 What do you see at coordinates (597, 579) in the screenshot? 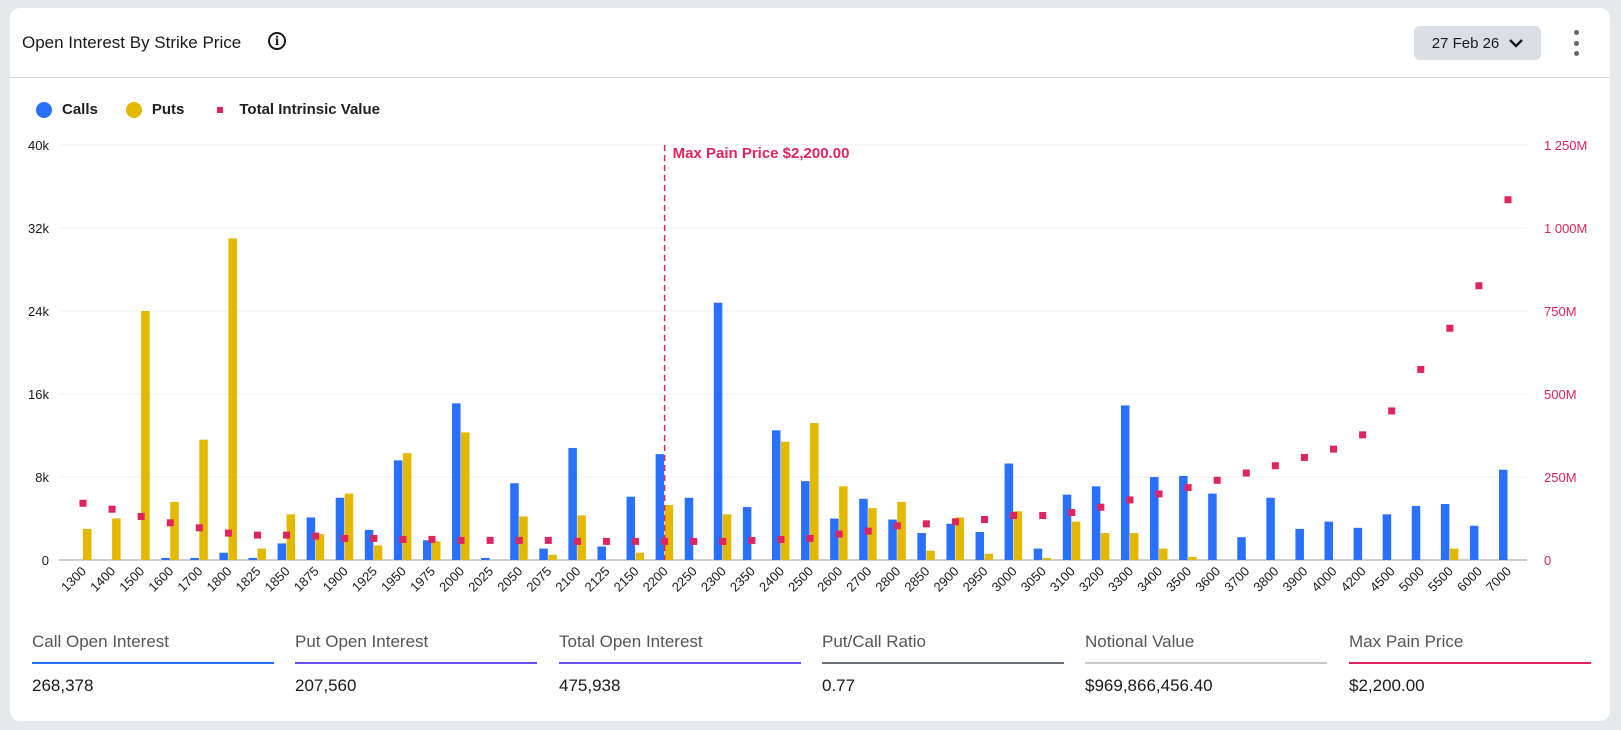
I see `x-tick-label: 2125` at bounding box center [597, 579].